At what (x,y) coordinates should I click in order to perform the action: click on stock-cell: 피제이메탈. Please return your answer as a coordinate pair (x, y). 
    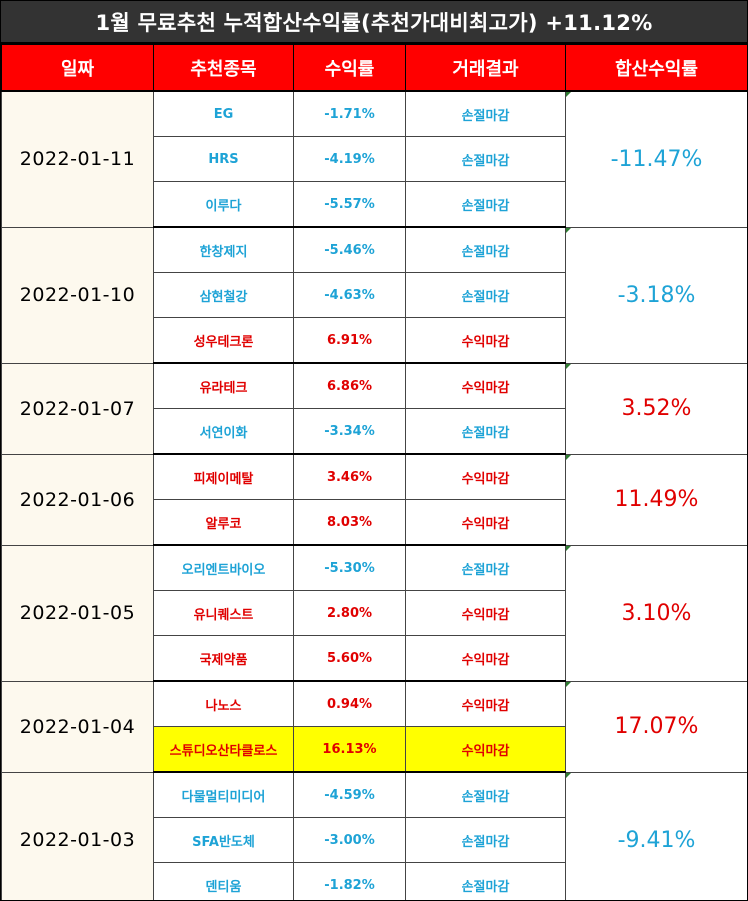
    Looking at the image, I should click on (223, 476).